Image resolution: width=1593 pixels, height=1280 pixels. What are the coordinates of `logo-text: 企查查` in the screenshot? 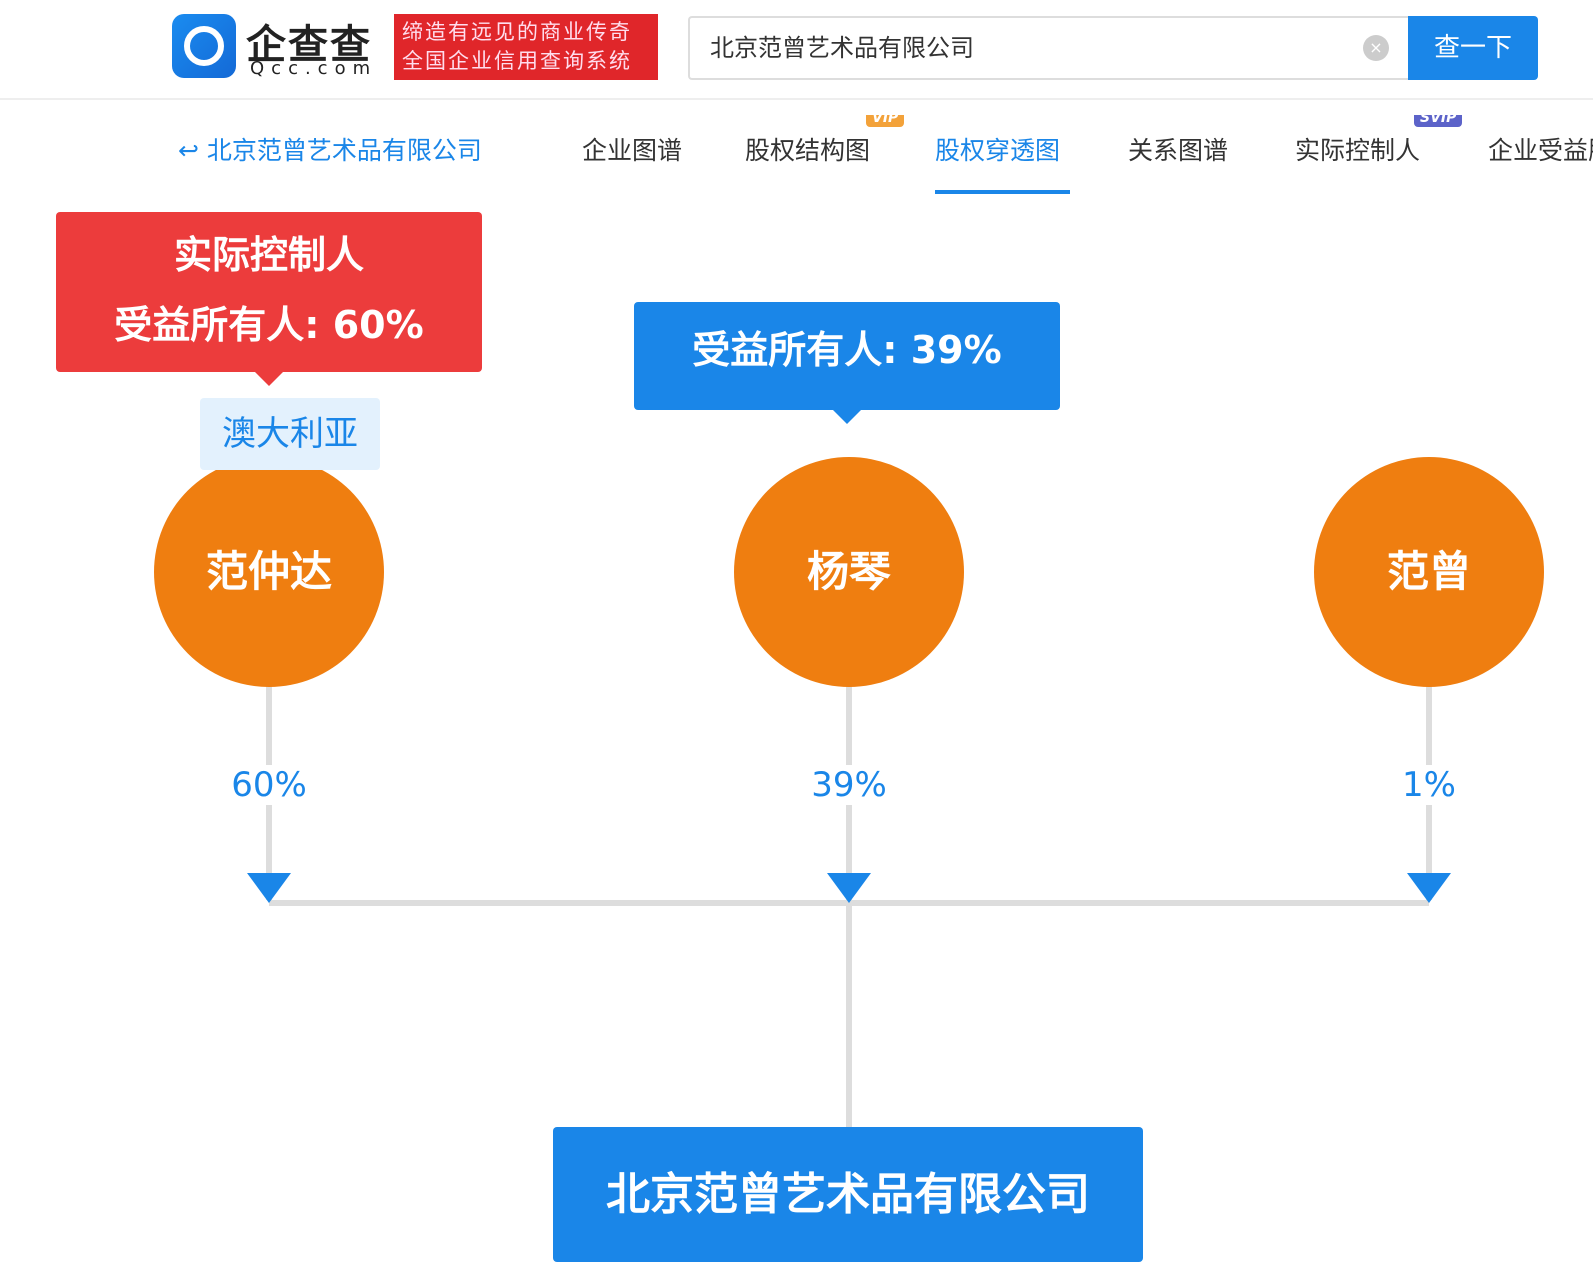 It's located at (309, 45).